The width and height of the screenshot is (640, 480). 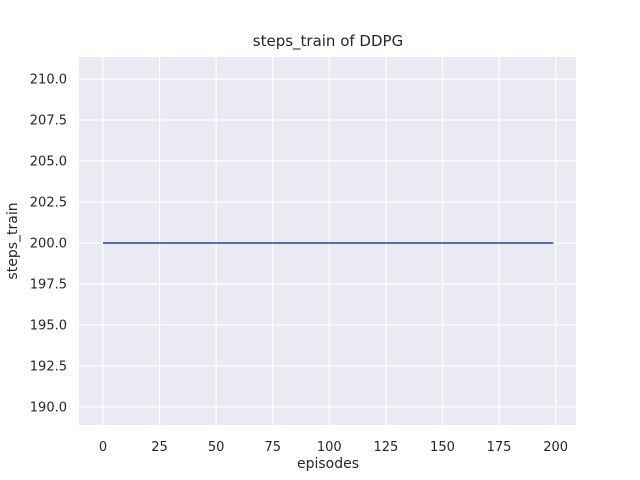 What do you see at coordinates (499, 447) in the screenshot?
I see `x-tick-label: 175` at bounding box center [499, 447].